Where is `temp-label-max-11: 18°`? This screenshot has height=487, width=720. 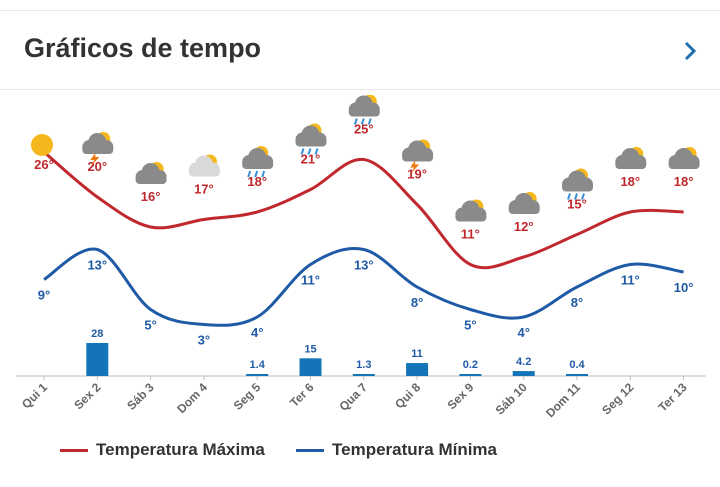
temp-label-max-11: 18° is located at coordinates (630, 181).